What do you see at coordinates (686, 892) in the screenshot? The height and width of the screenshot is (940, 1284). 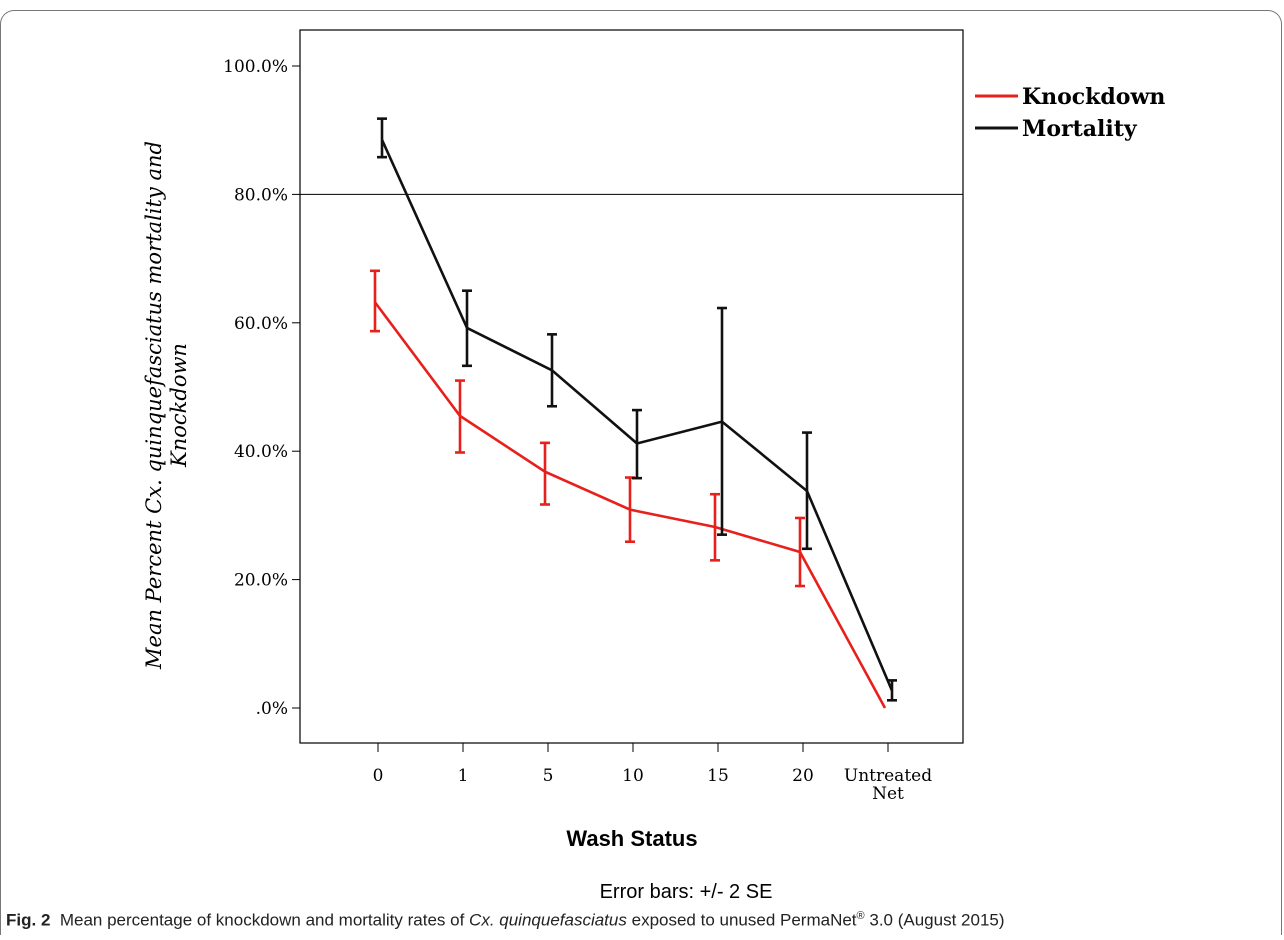 I see `error-bars-note: Error bars: +/- 2 SE` at bounding box center [686, 892].